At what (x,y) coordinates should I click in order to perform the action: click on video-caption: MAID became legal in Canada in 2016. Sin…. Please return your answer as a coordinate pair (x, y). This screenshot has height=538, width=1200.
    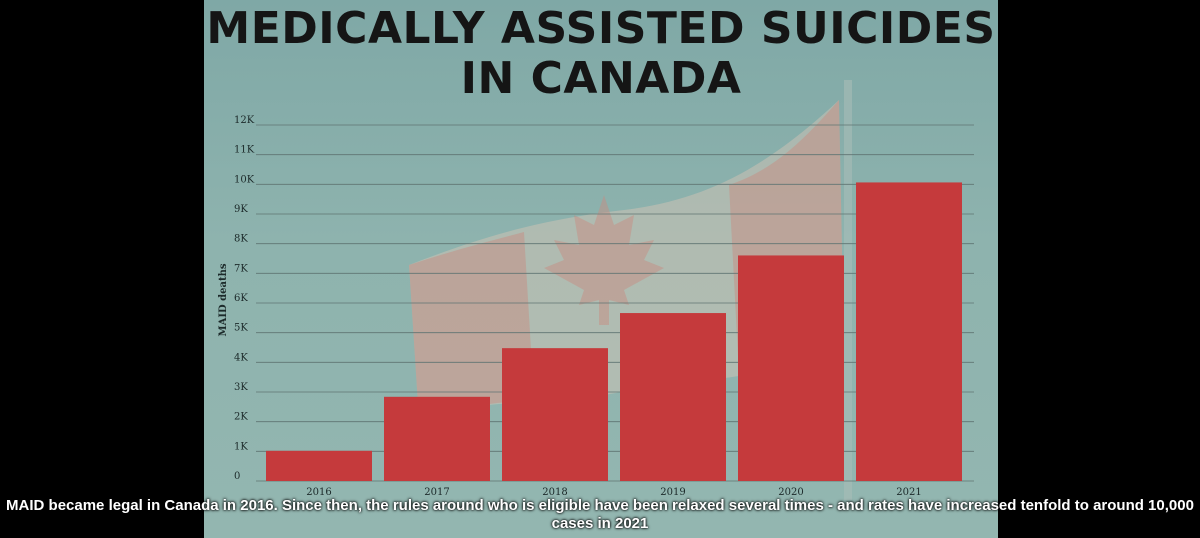
    Looking at the image, I should click on (600, 514).